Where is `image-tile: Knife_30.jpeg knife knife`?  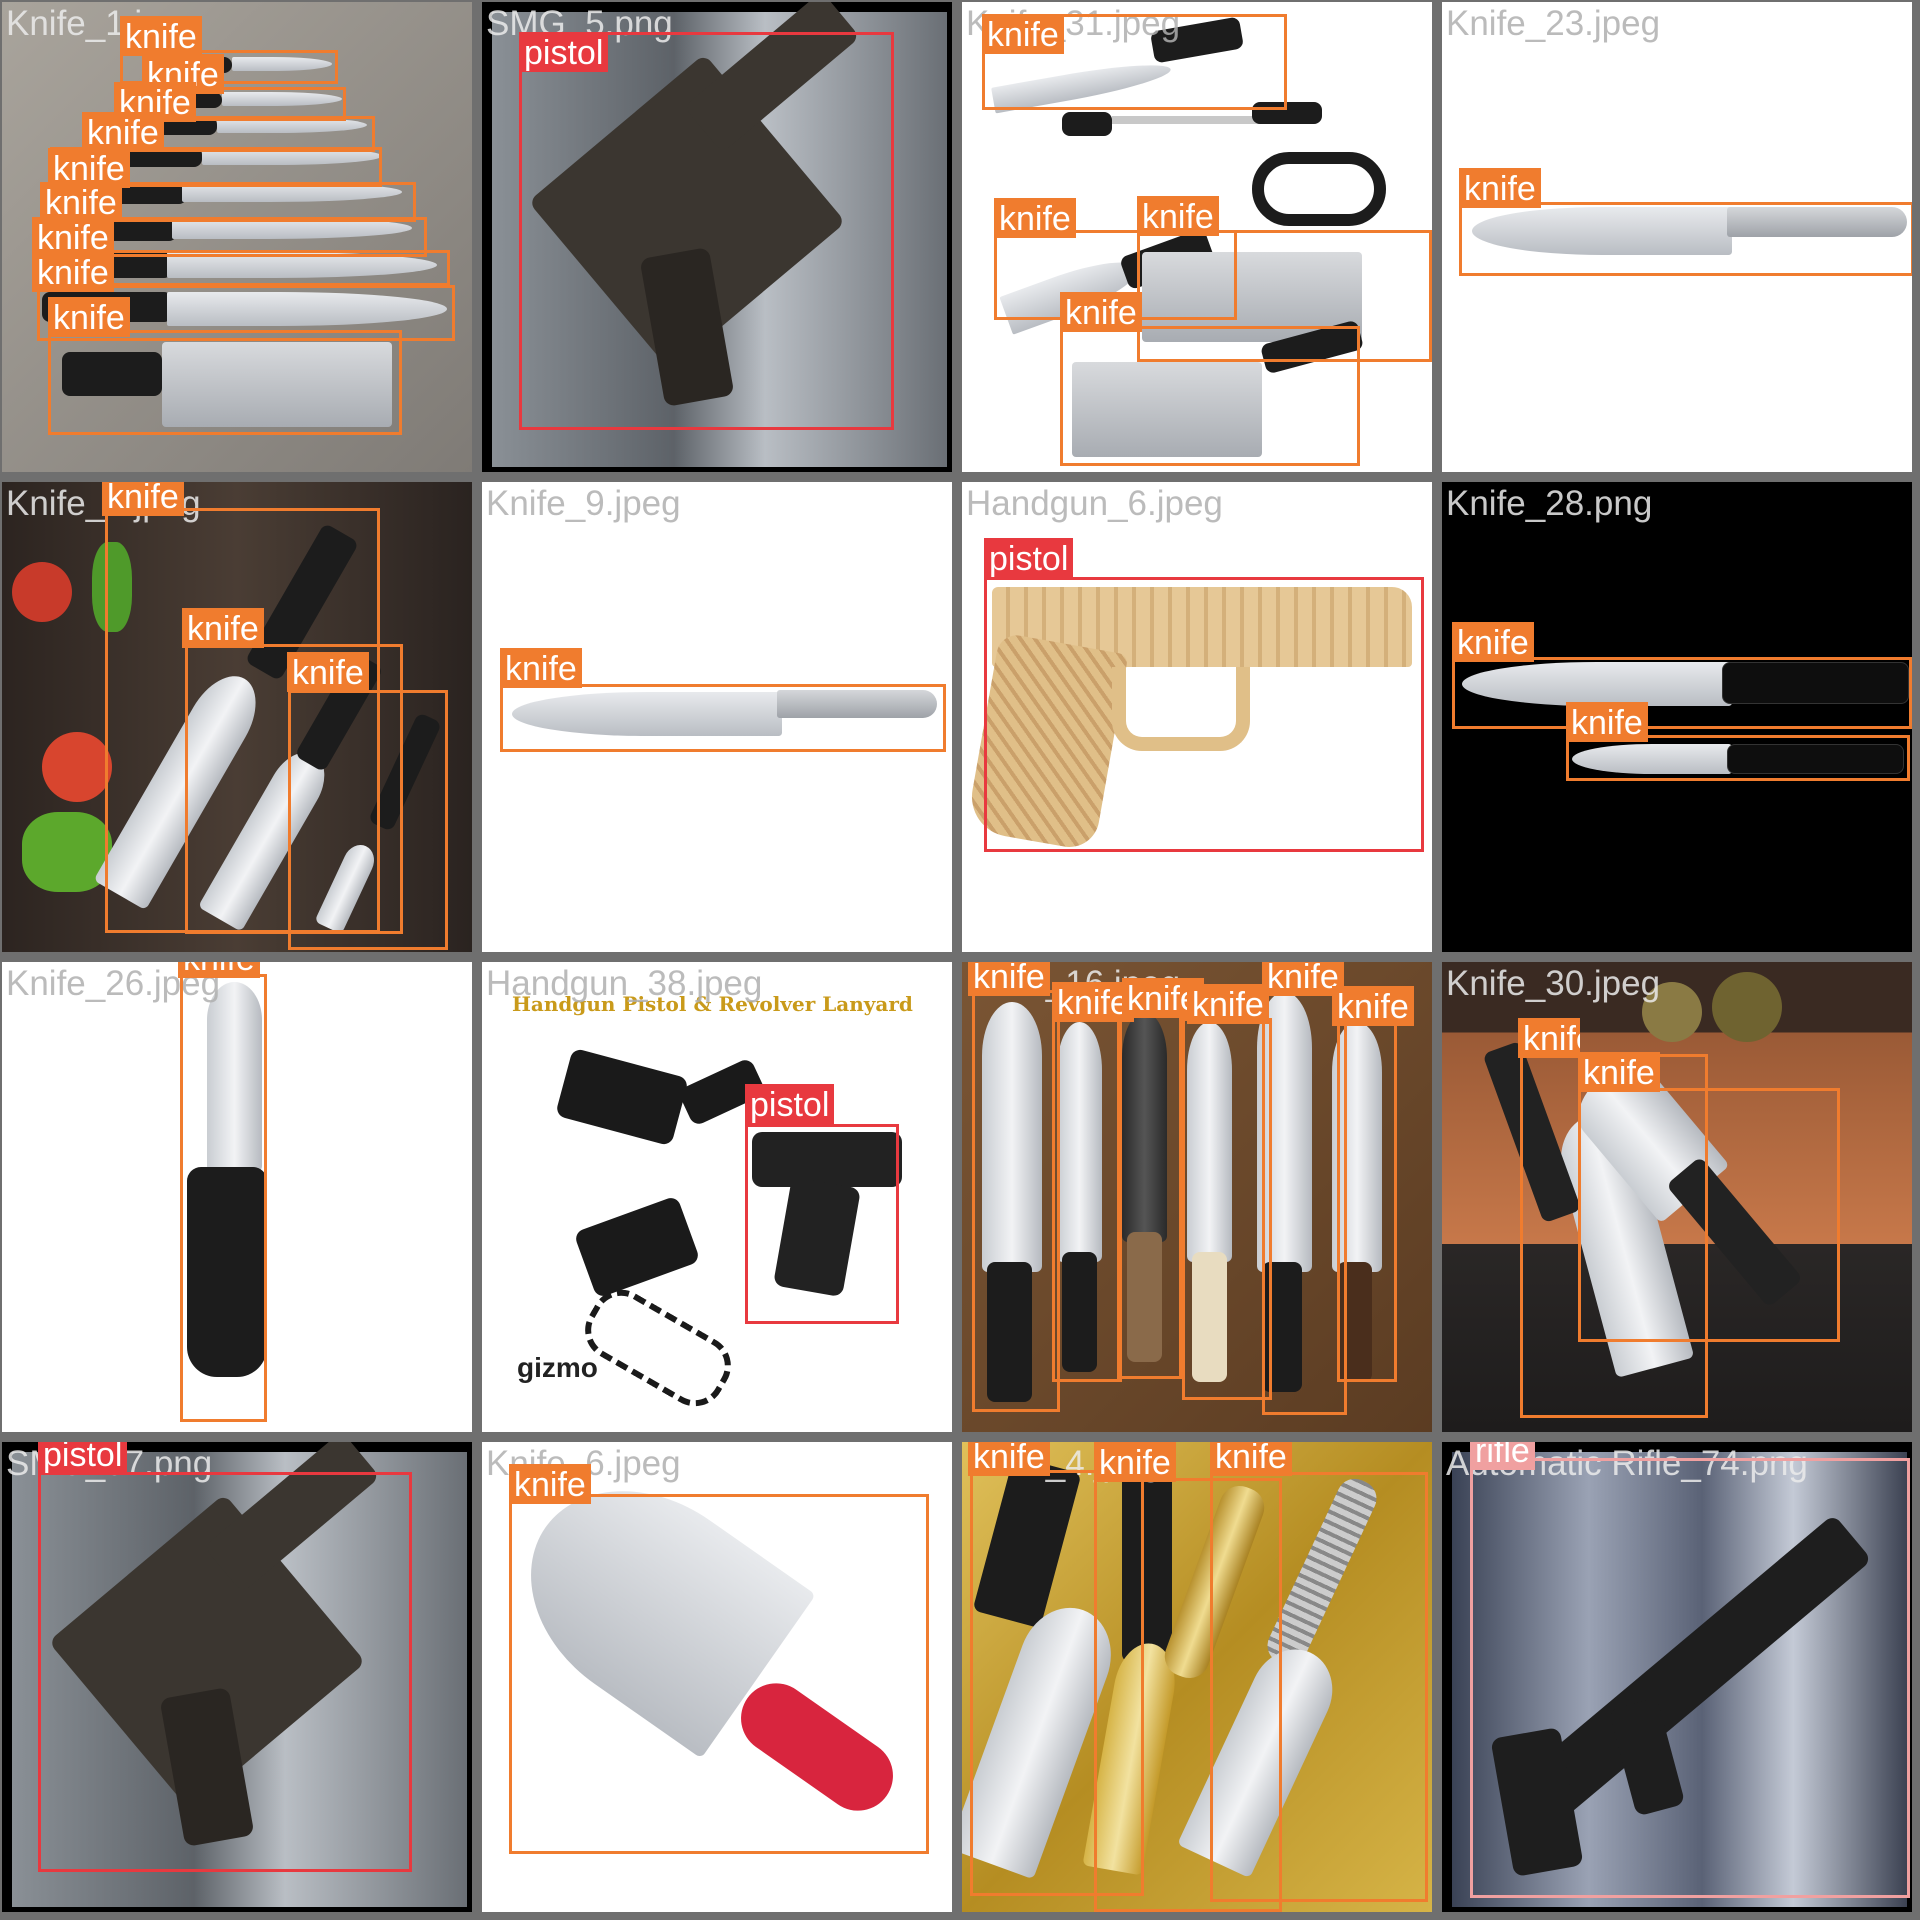
image-tile: Knife_30.jpeg knife knife is located at coordinates (1677, 1197).